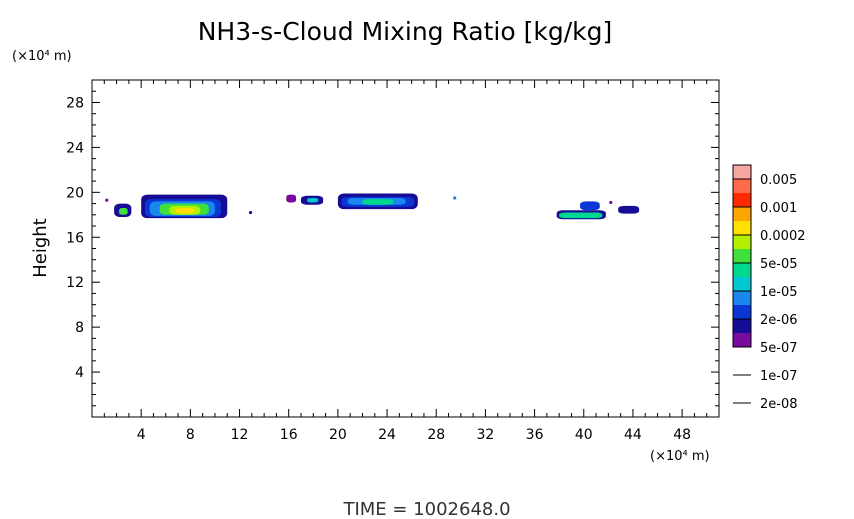 Image resolution: width=854 pixels, height=519 pixels. I want to click on colorbar-label: 0.001, so click(778, 208).